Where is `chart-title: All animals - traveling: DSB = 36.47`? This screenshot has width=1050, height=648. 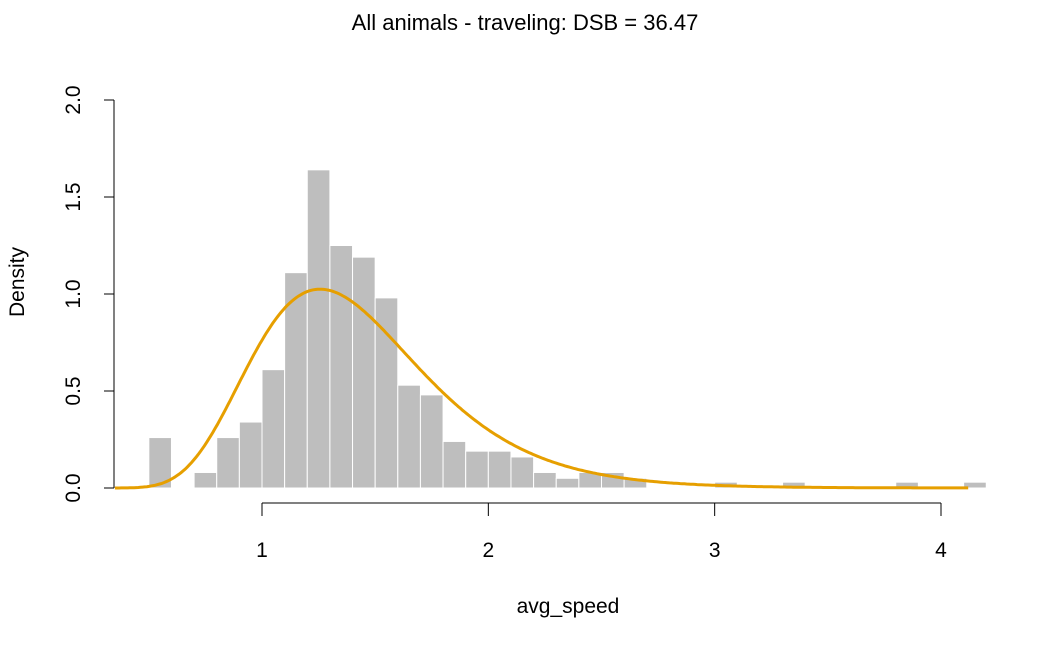
chart-title: All animals - traveling: DSB = 36.47 is located at coordinates (525, 22).